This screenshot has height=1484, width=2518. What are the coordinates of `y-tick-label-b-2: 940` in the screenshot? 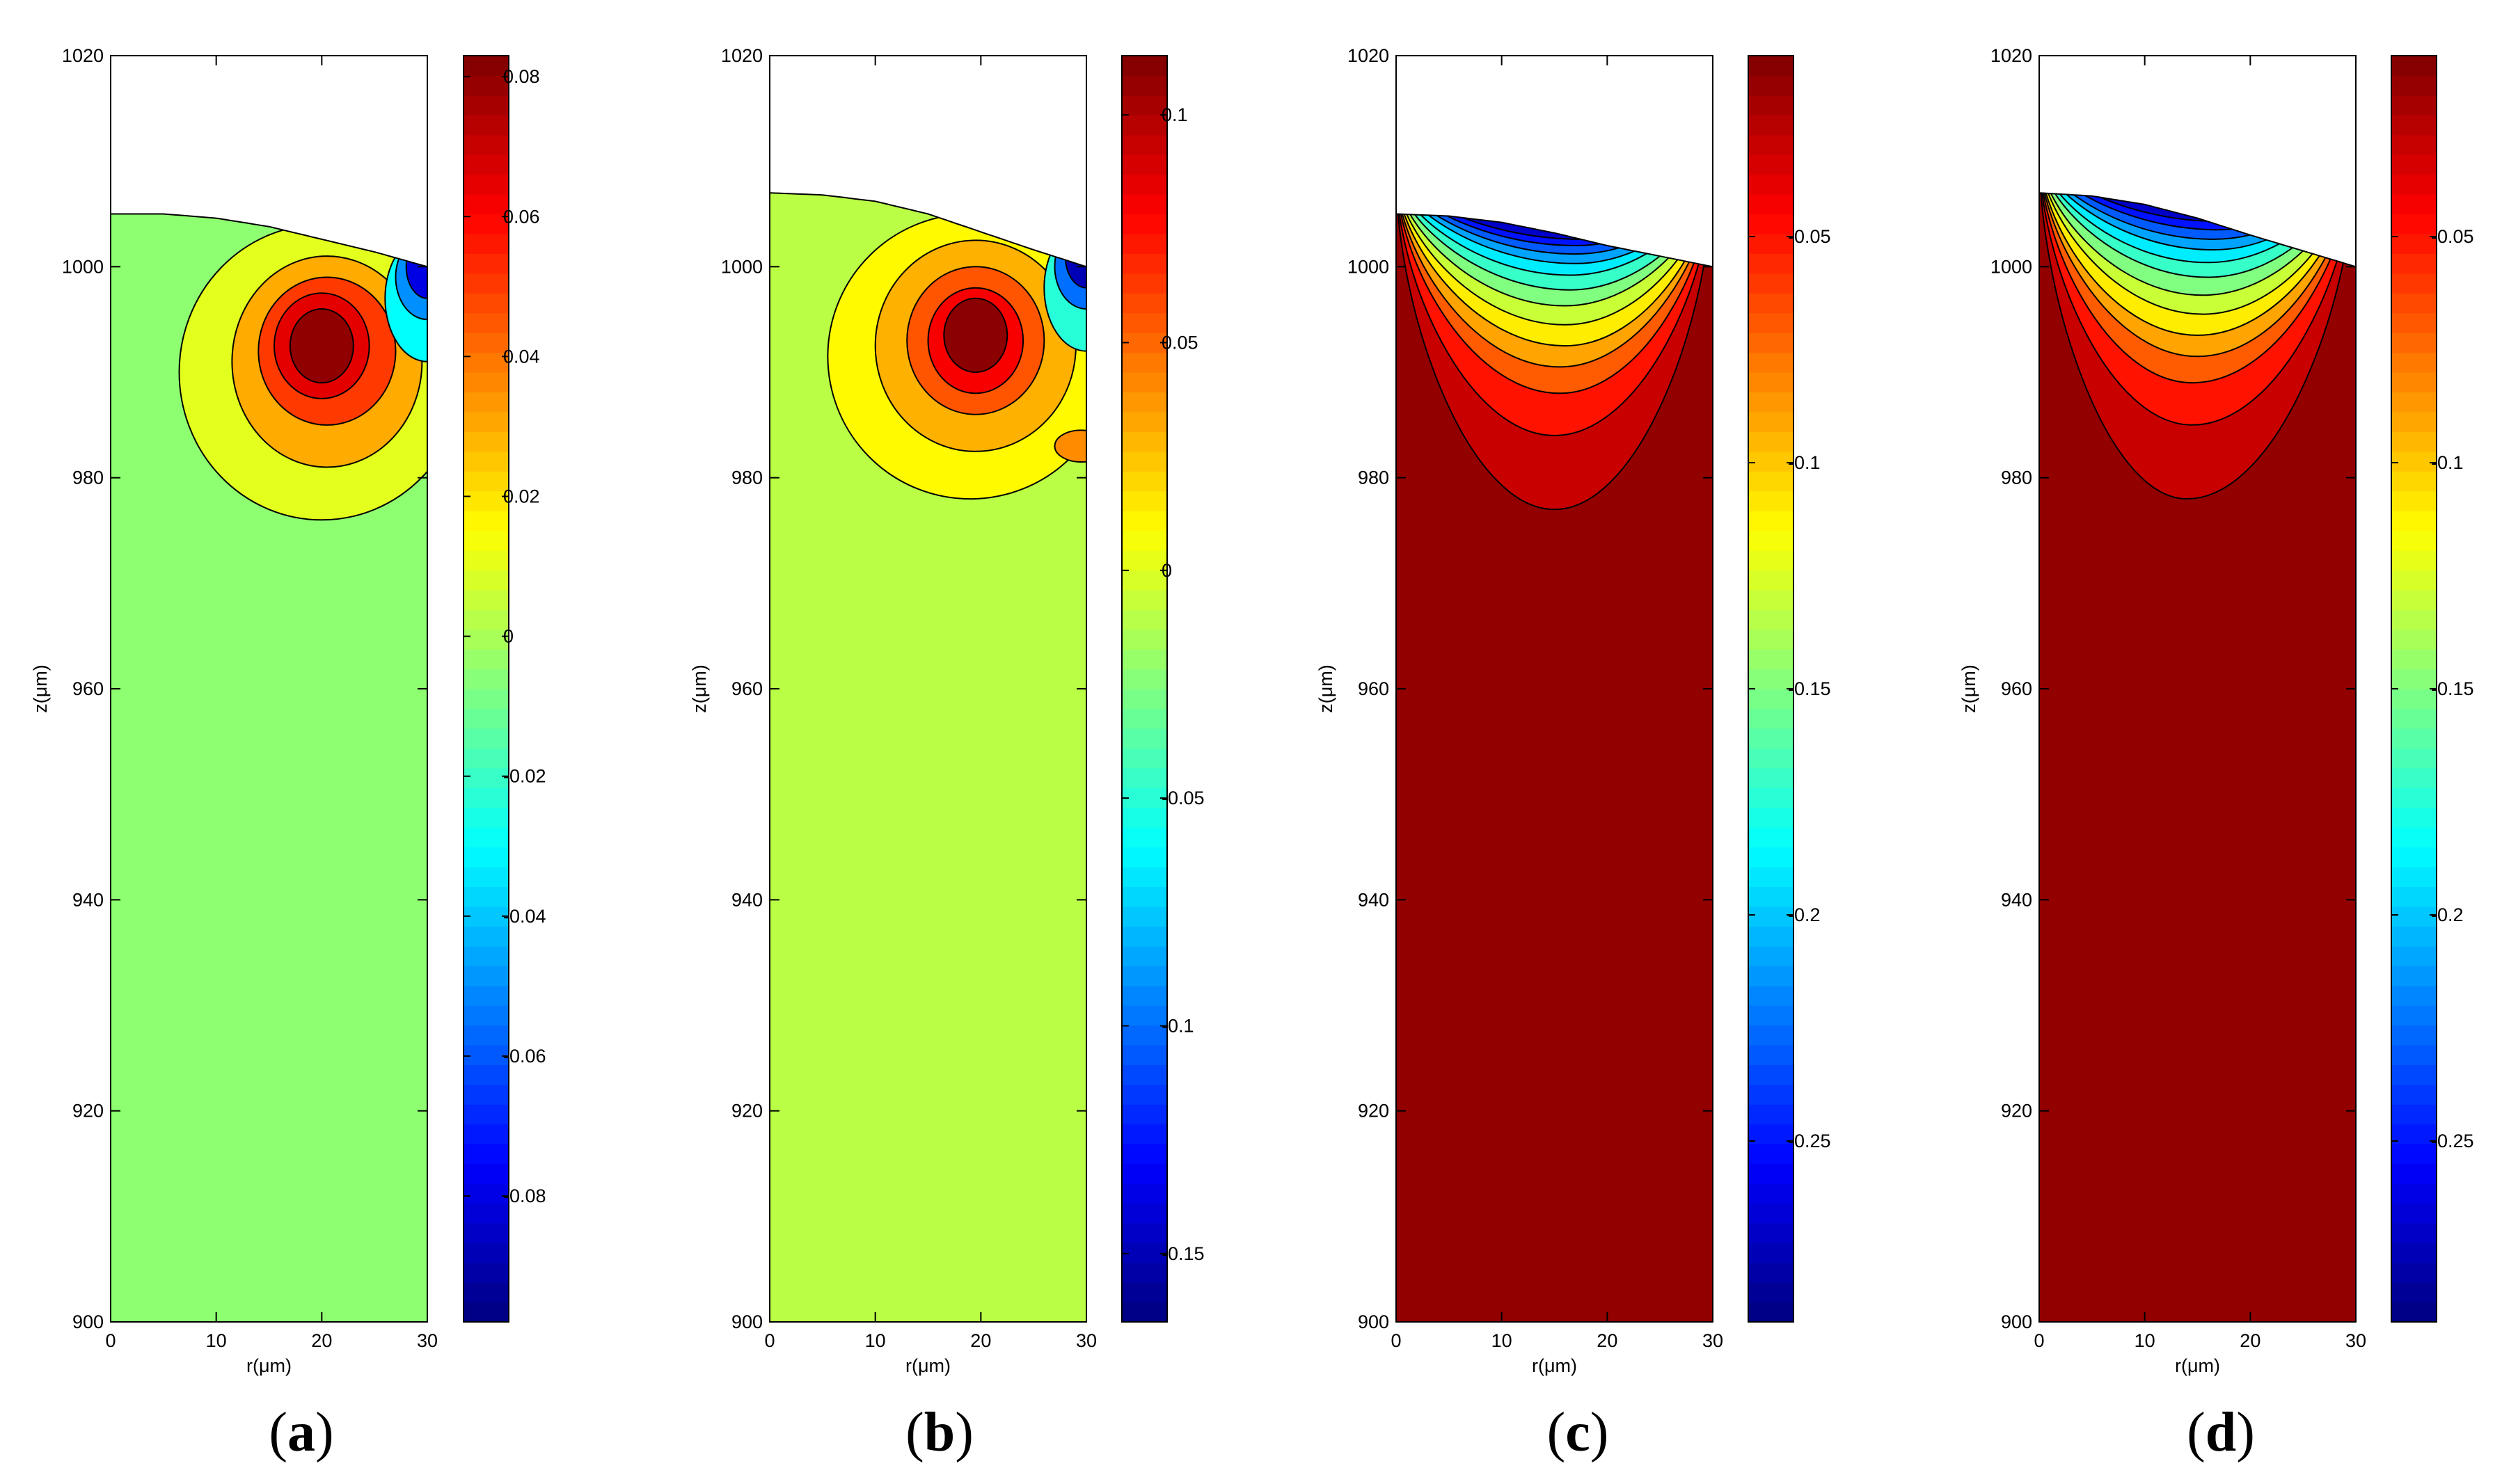 It's located at (747, 899).